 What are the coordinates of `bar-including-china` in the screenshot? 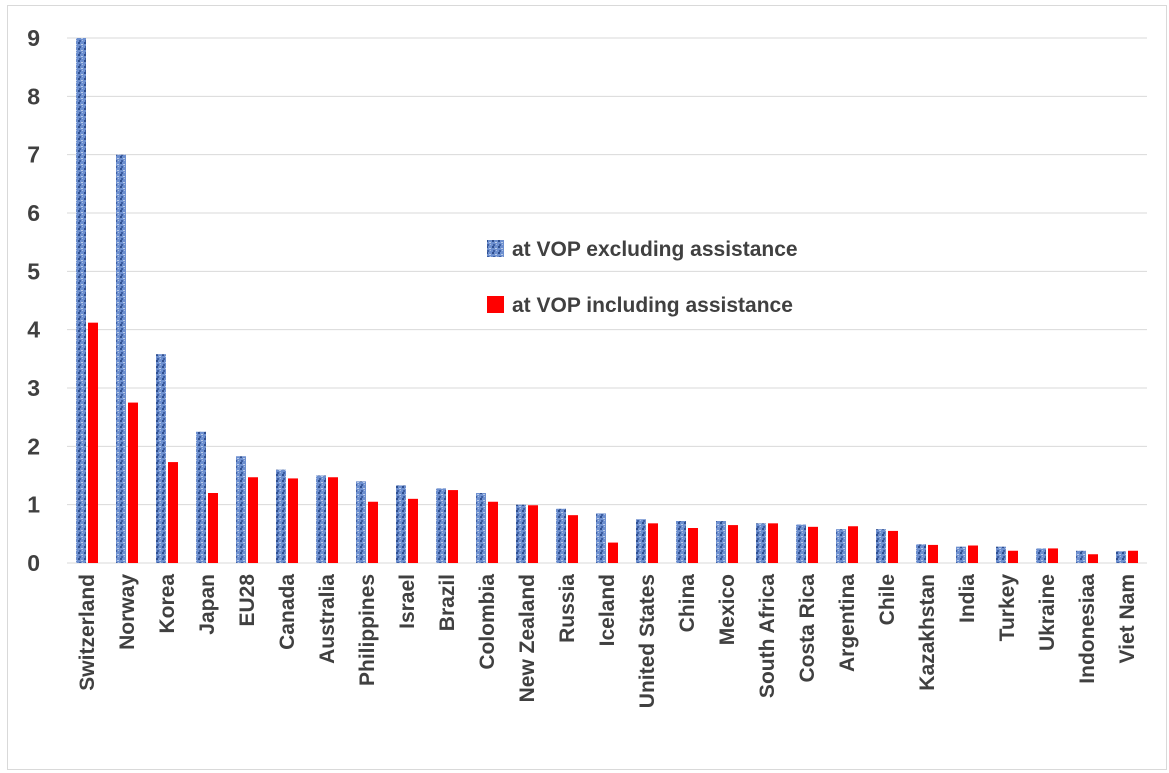 It's located at (693, 545).